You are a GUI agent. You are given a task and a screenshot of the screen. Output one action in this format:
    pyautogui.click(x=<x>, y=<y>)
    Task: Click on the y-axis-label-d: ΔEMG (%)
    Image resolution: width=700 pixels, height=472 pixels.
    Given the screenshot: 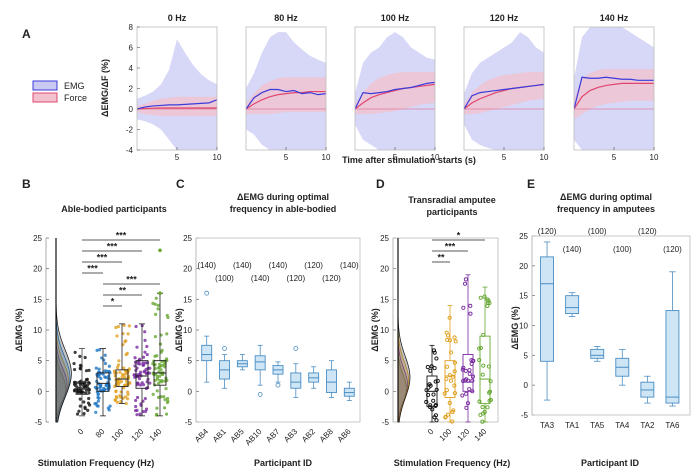 What is the action you would take?
    pyautogui.click(x=375, y=329)
    